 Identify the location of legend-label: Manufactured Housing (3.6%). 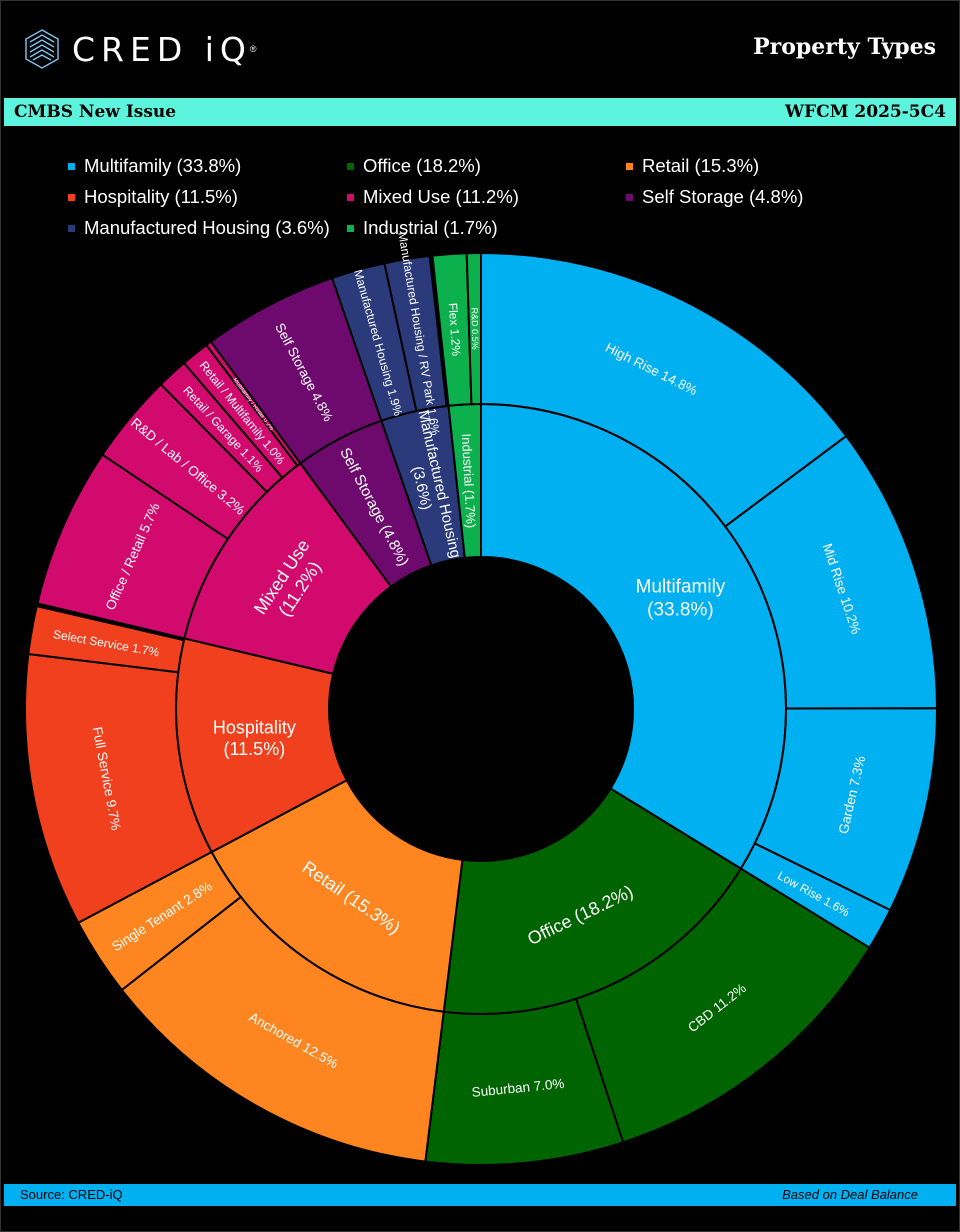
(207, 227).